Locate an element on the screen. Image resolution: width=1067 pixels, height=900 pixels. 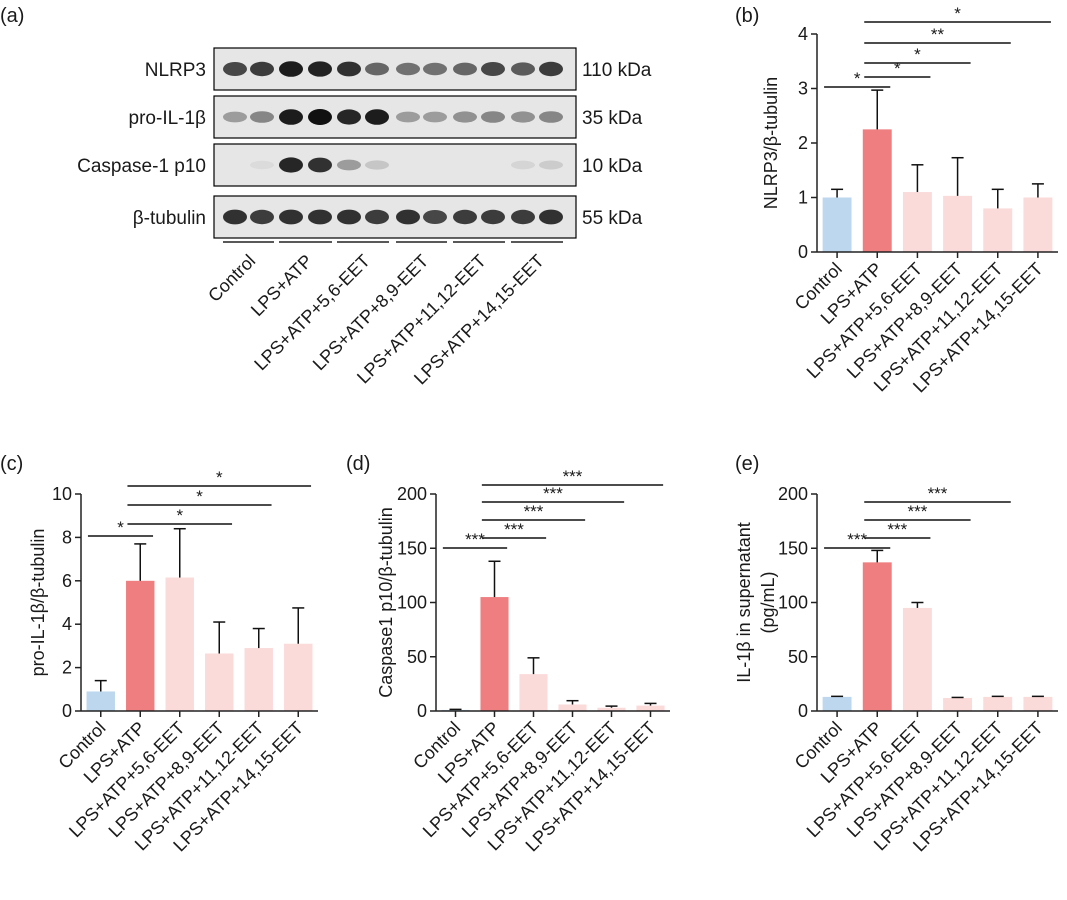
panel-label: (c) is located at coordinates (11, 464).